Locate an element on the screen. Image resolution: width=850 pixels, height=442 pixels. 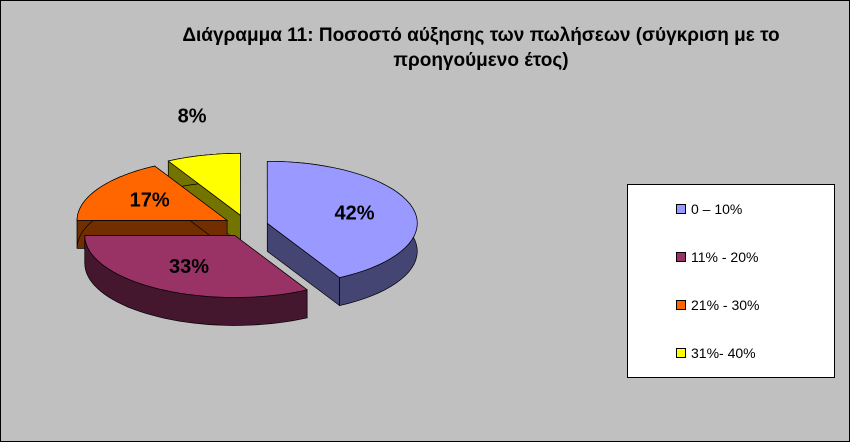
legend-item: 11% - 20% is located at coordinates (717, 257).